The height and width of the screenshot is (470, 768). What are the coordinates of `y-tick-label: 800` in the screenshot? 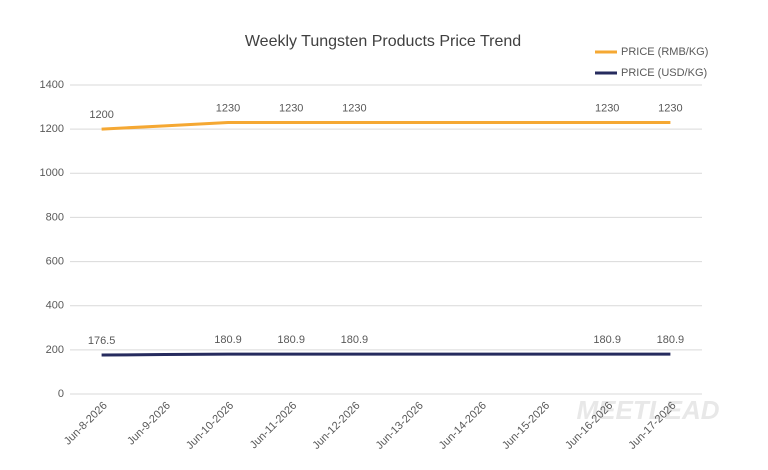 It's located at (55, 217).